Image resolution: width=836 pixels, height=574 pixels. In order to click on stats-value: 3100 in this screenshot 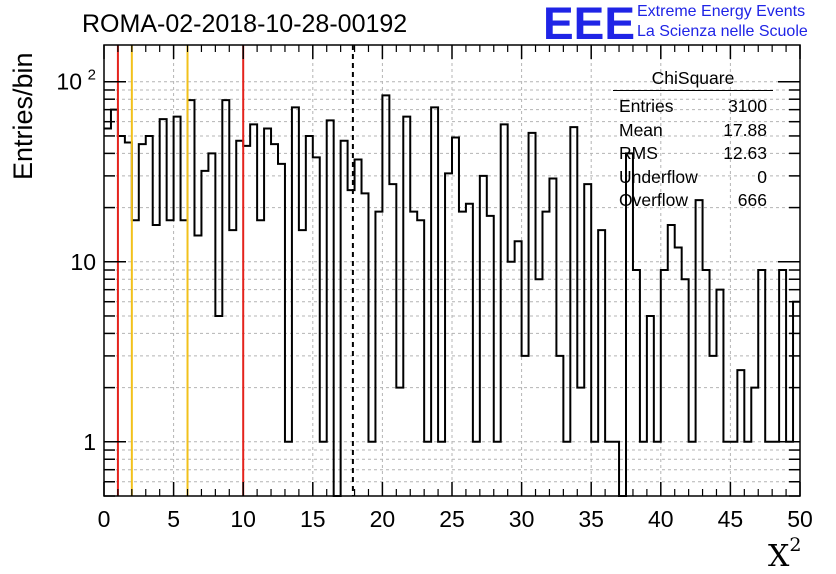, I will do `click(747, 106)`.